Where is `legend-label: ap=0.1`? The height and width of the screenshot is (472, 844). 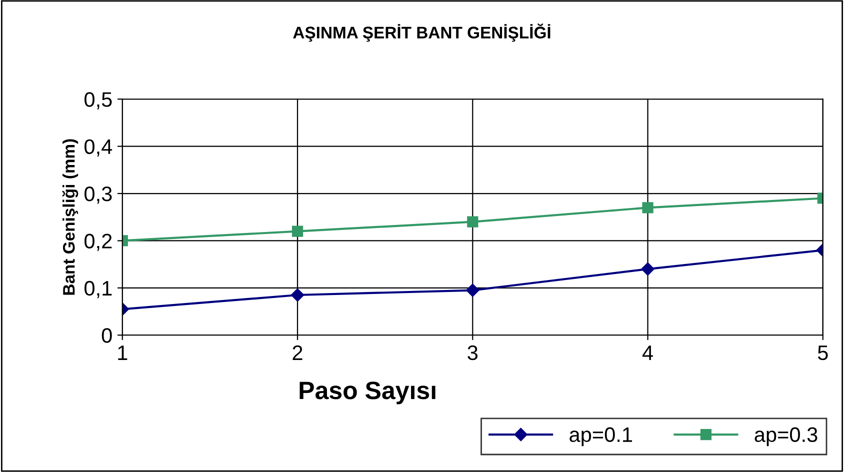
legend-label: ap=0.1 is located at coordinates (601, 436).